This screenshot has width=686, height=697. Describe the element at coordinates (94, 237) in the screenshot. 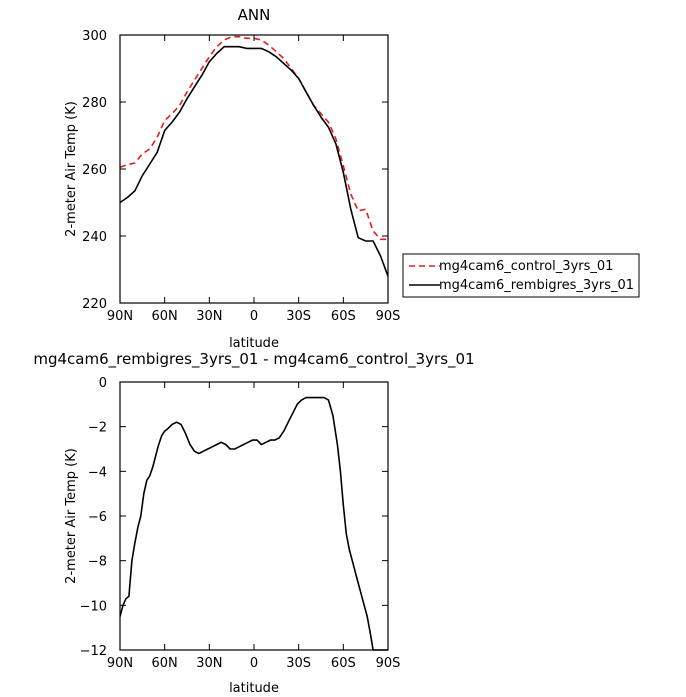

I see `y-tick-label-top: 240` at that location.